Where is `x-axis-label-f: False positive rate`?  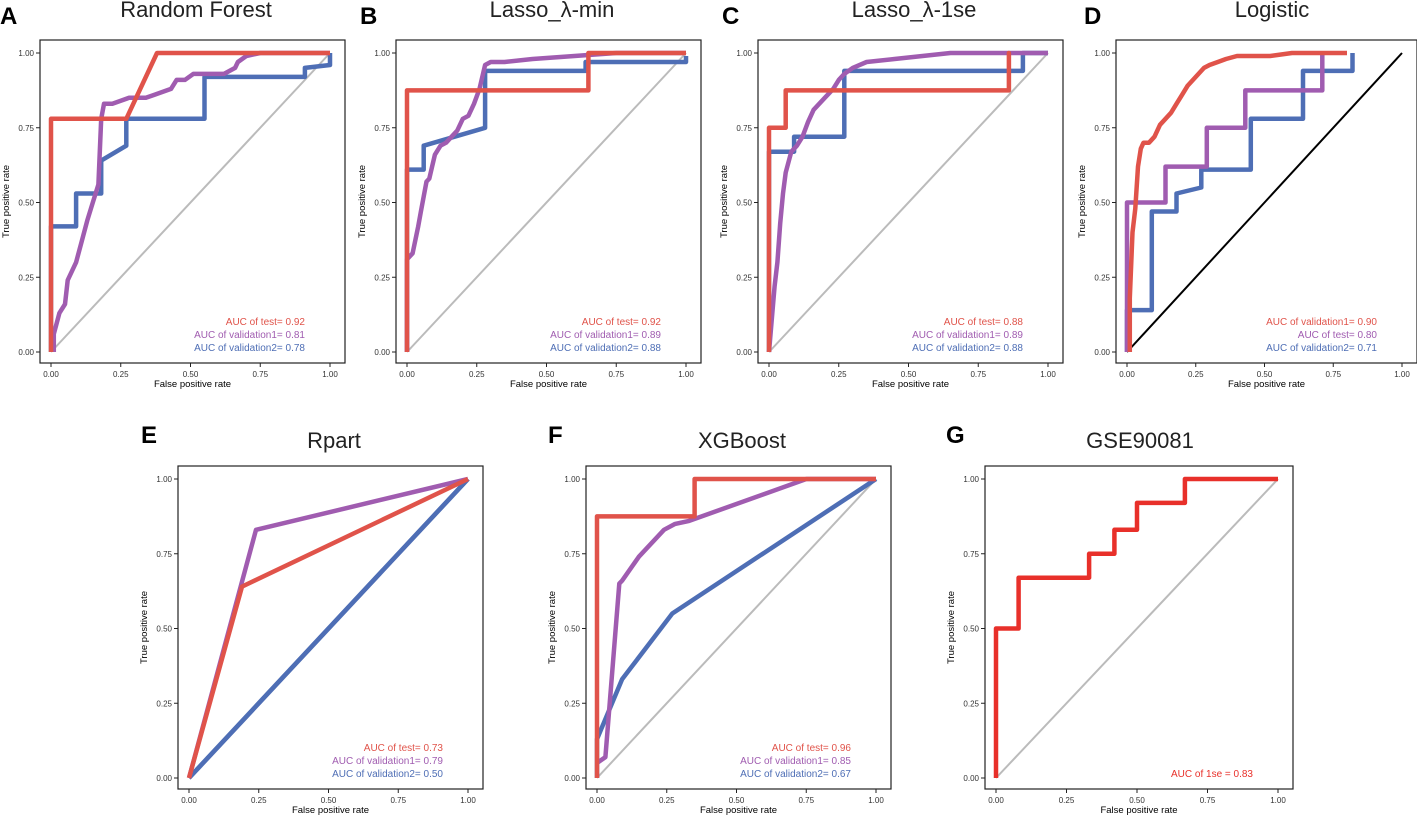
x-axis-label-f: False positive rate is located at coordinates (738, 810).